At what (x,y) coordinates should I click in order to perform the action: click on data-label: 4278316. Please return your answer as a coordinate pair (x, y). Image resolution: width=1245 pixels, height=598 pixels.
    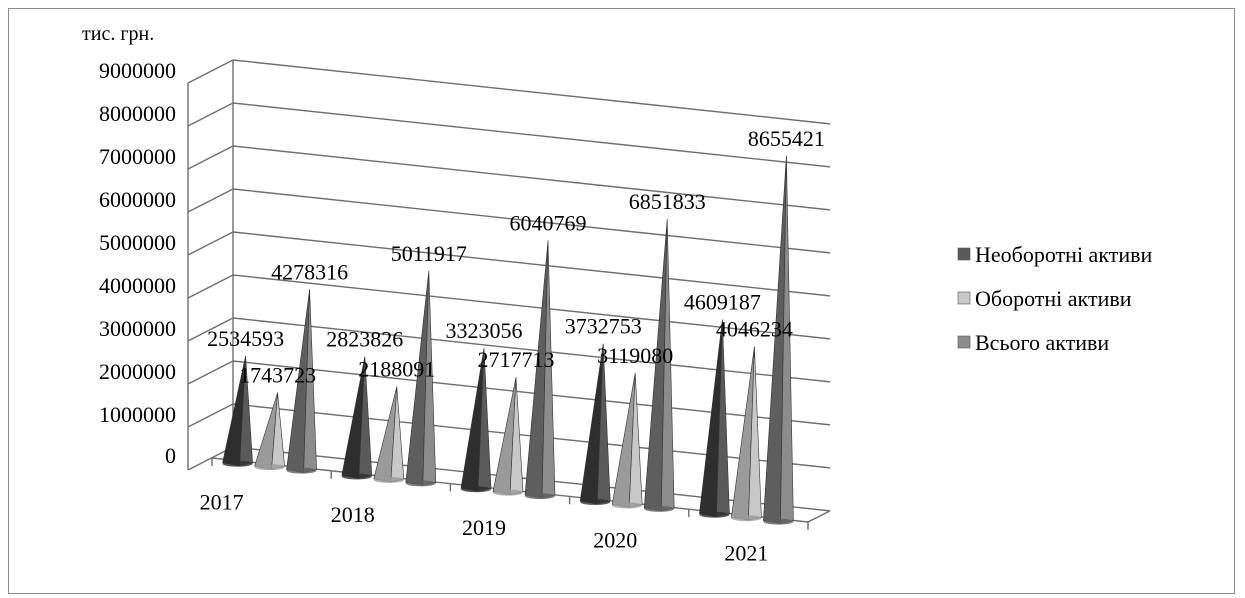
    Looking at the image, I should click on (309, 271).